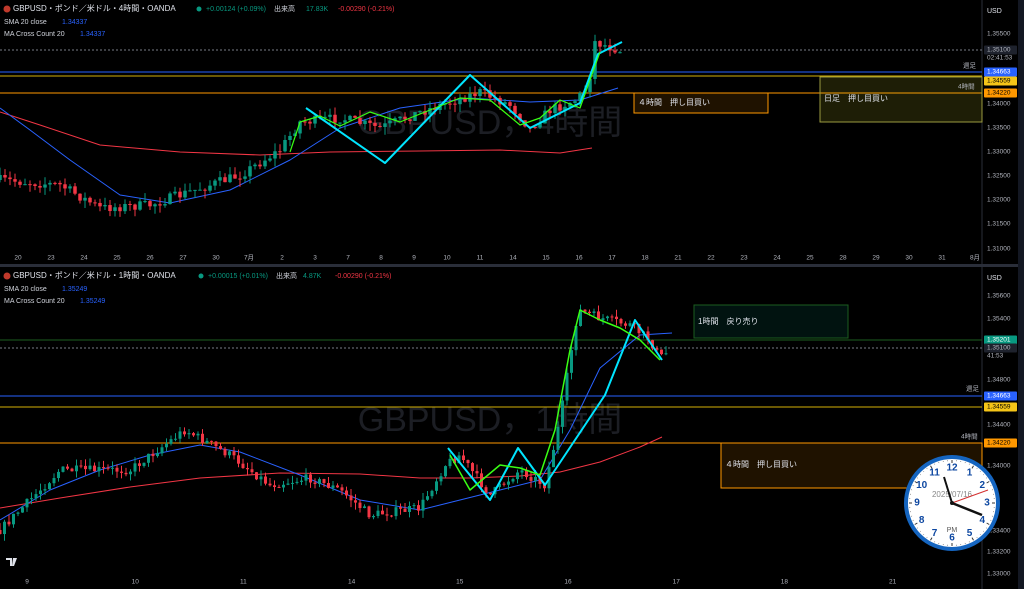  I want to click on volume: 17.83K, so click(317, 9).